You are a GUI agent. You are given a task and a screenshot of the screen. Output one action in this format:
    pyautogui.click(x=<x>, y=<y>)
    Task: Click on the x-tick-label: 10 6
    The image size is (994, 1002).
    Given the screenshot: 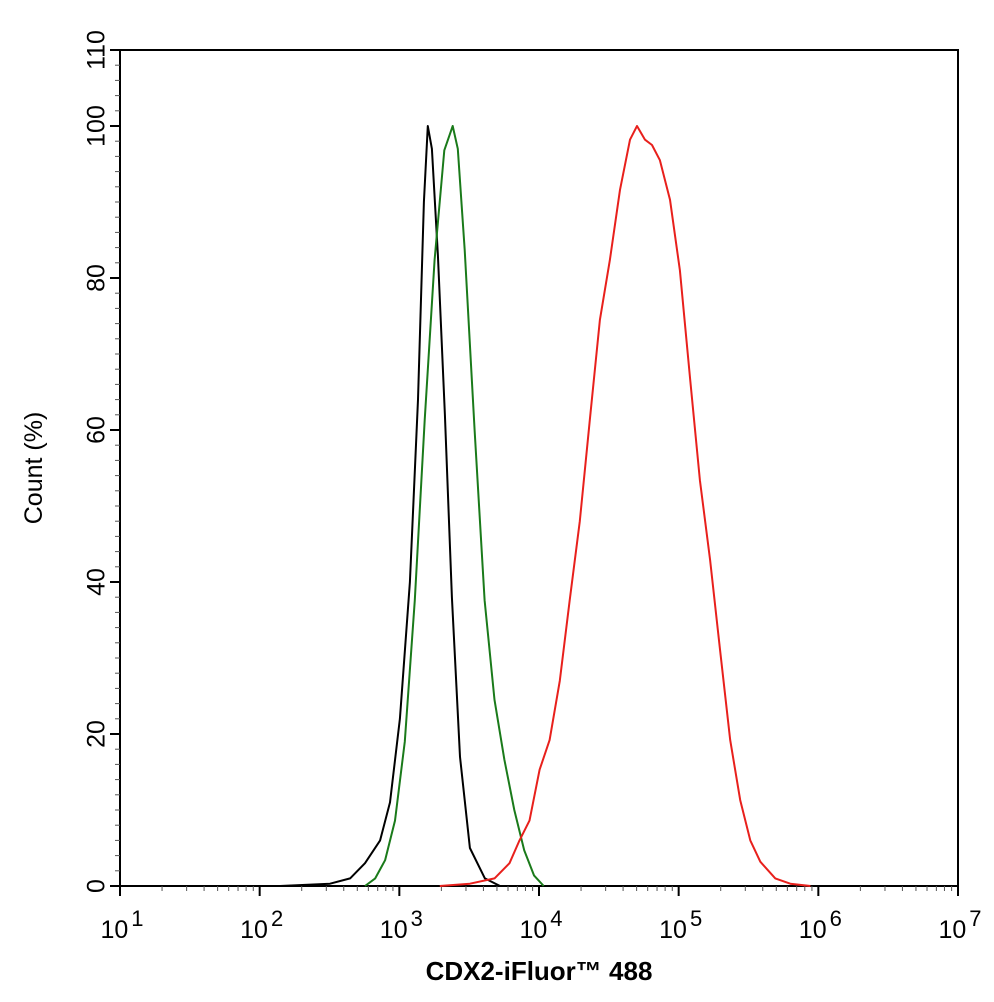 What is the action you would take?
    pyautogui.click(x=820, y=925)
    